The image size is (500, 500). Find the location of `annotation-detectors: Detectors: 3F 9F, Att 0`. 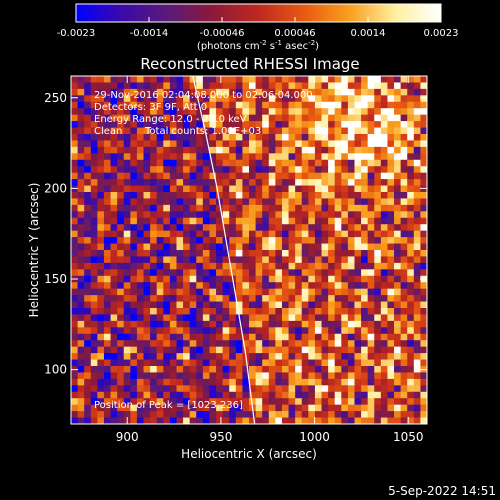

annotation-detectors: Detectors: 3F 9F, Att 0 is located at coordinates (150, 107).